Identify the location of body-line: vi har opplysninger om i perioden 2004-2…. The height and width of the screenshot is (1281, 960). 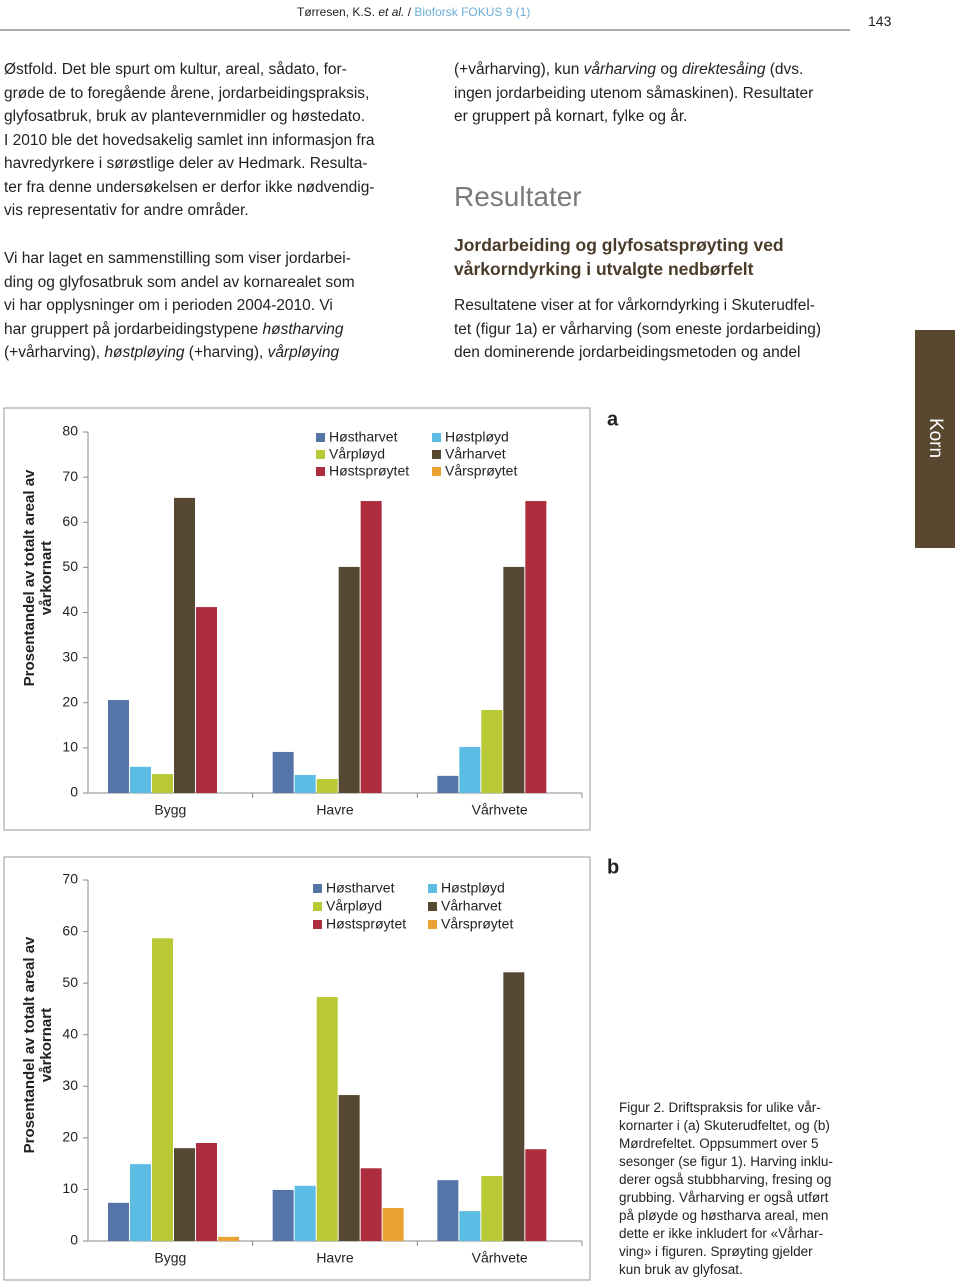
(168, 305).